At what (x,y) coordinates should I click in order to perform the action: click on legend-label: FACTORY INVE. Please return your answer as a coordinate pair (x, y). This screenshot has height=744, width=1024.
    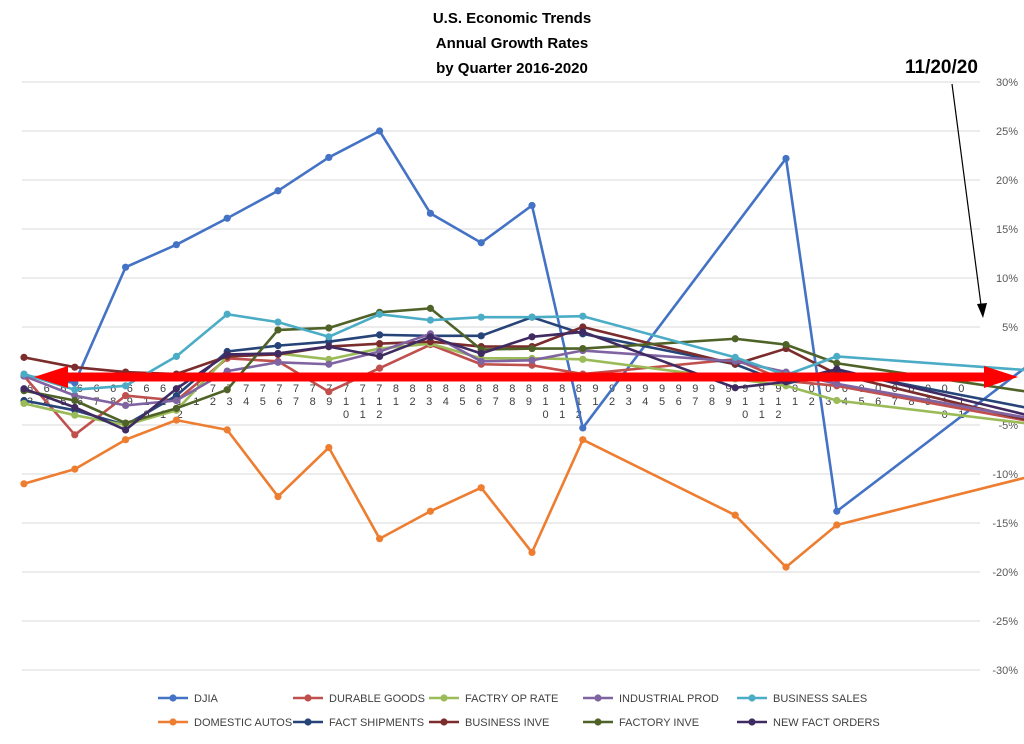
    Looking at the image, I should click on (659, 723).